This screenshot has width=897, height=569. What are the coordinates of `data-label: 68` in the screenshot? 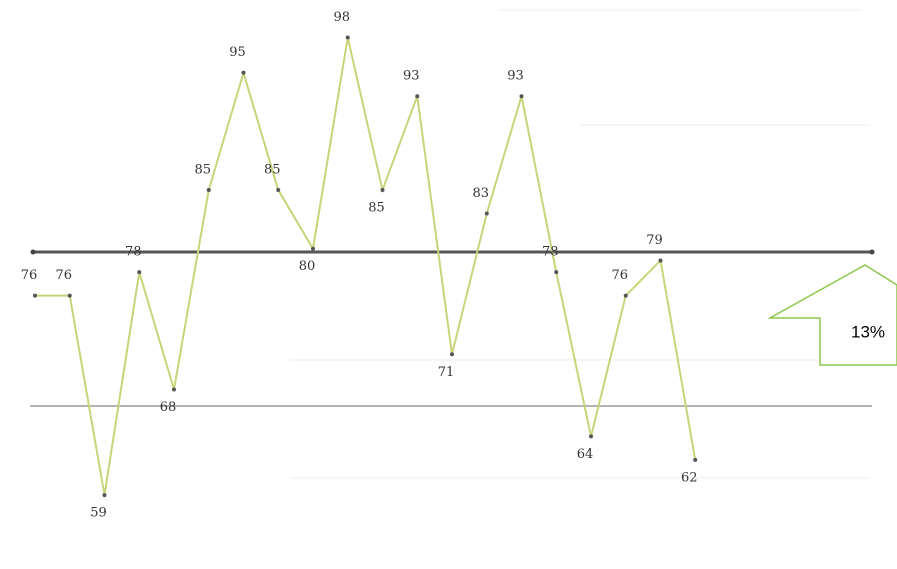 It's located at (168, 407).